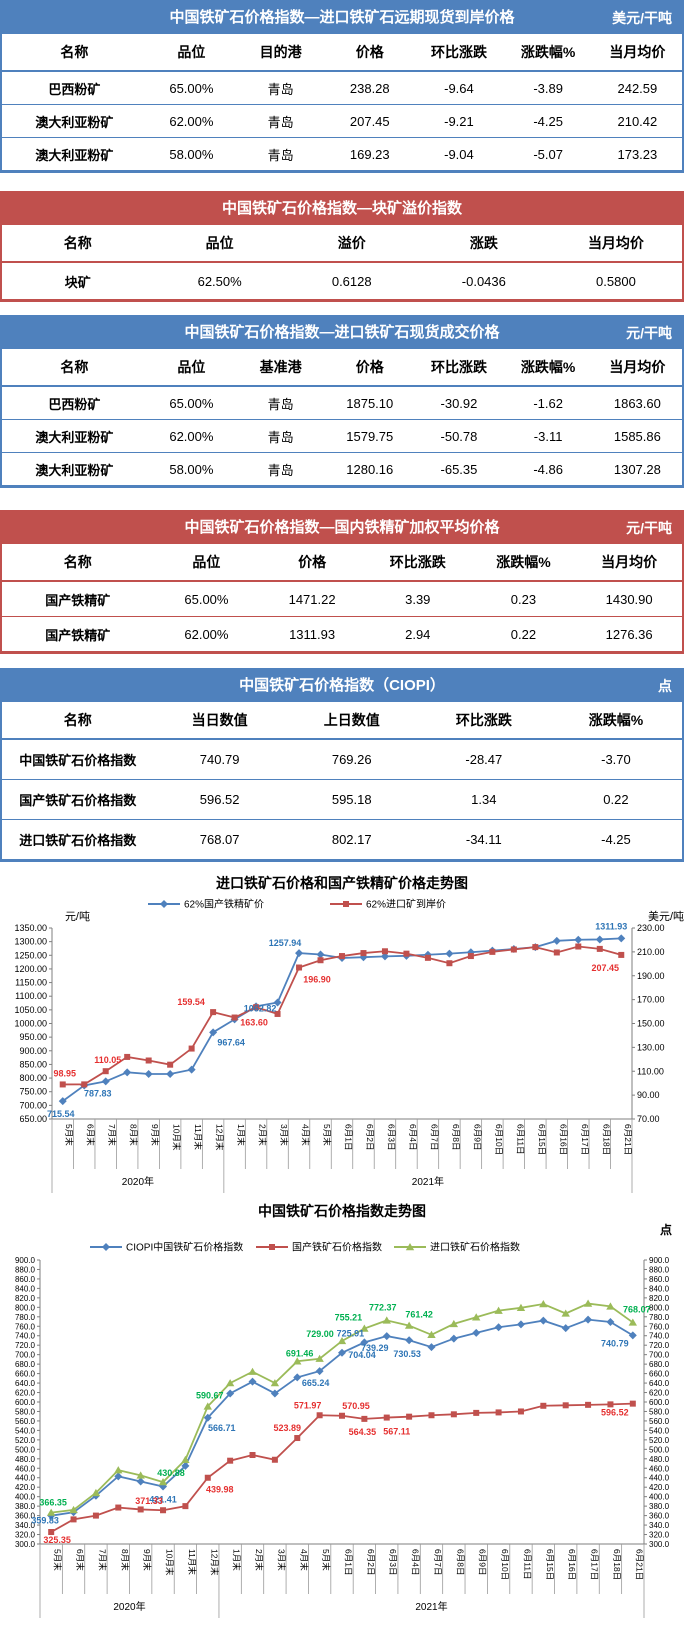 The width and height of the screenshot is (684, 1625). I want to click on svg-text: 190.00, so click(651, 976).